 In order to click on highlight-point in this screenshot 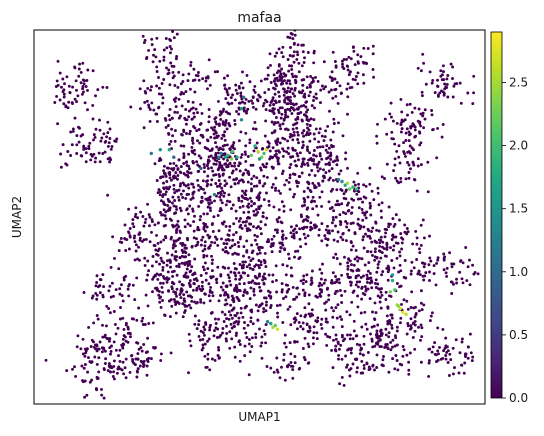, I will do `click(228, 155)`.